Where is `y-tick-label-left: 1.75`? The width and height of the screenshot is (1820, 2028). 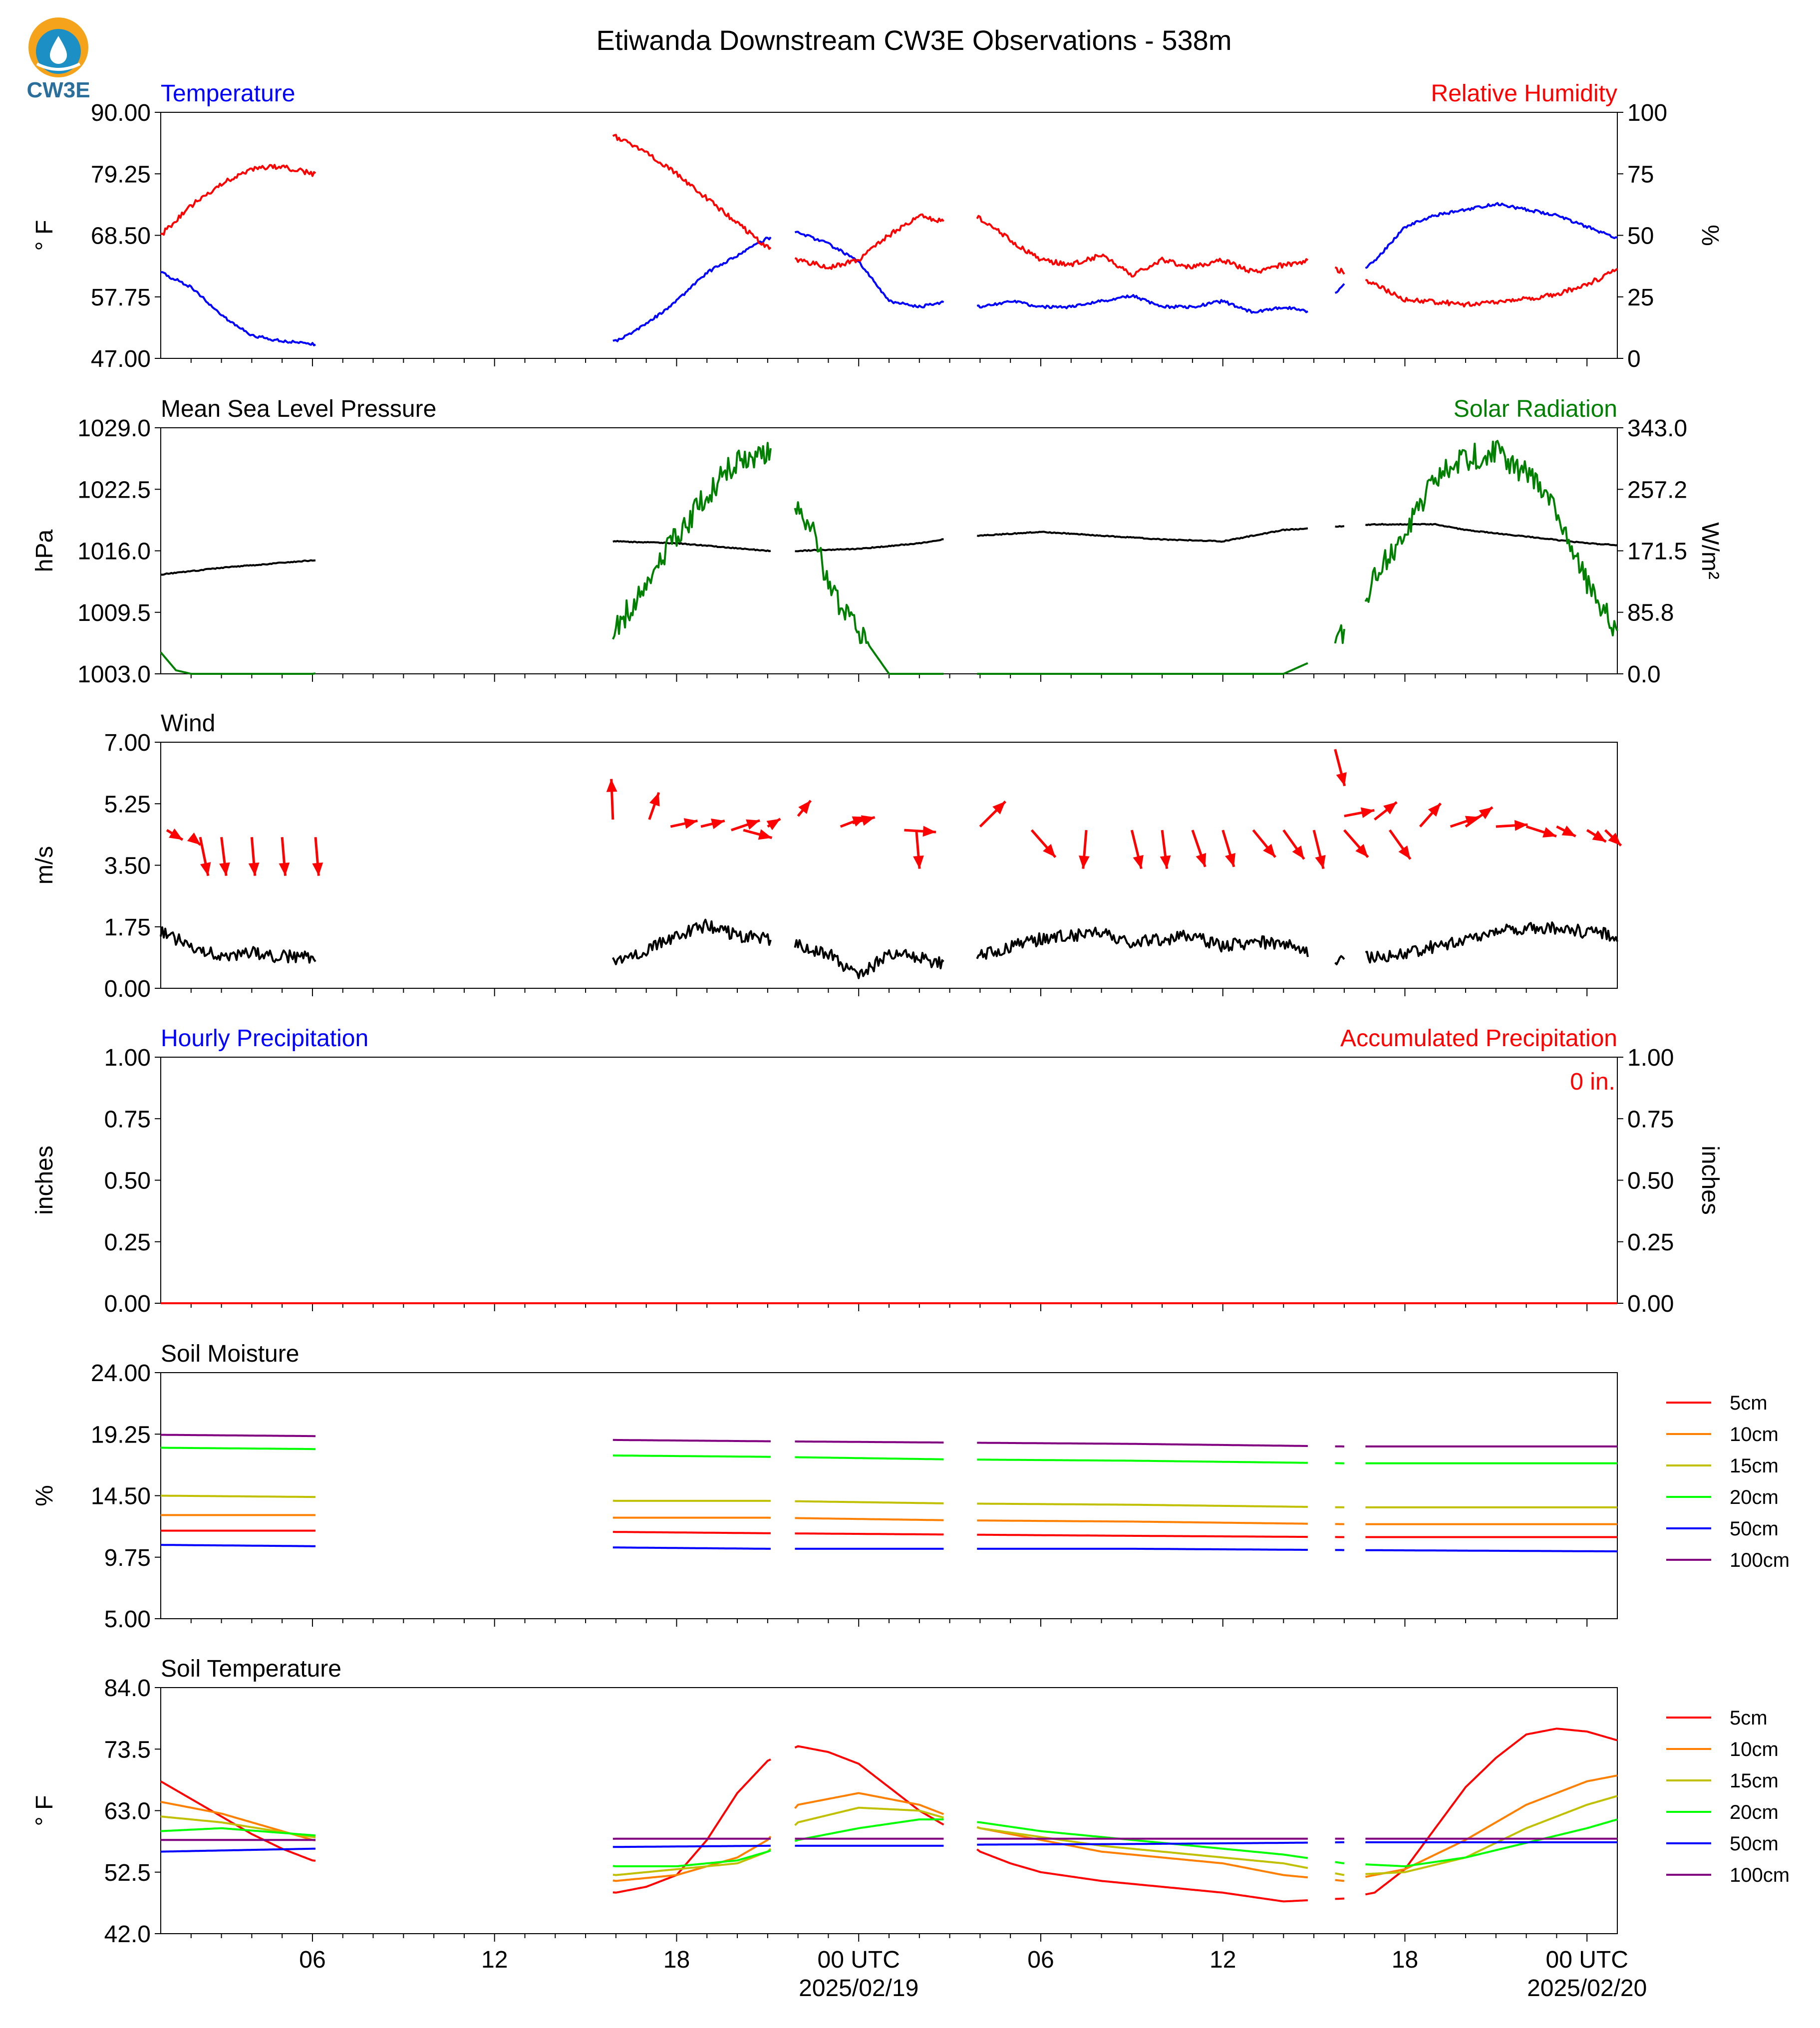 y-tick-label-left: 1.75 is located at coordinates (127, 927).